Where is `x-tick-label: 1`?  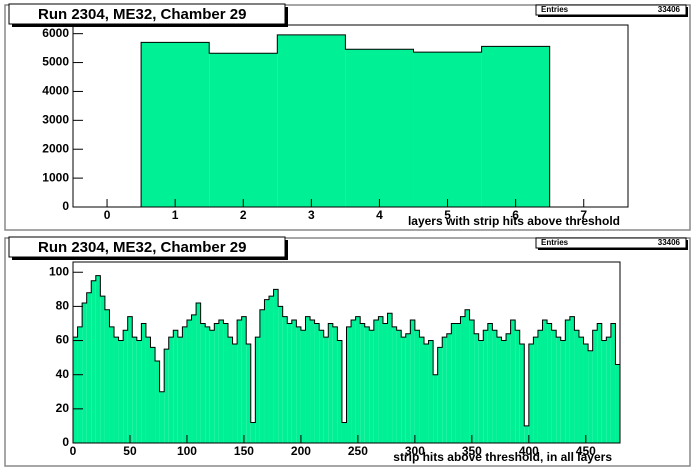
x-tick-label: 1 is located at coordinates (175, 215).